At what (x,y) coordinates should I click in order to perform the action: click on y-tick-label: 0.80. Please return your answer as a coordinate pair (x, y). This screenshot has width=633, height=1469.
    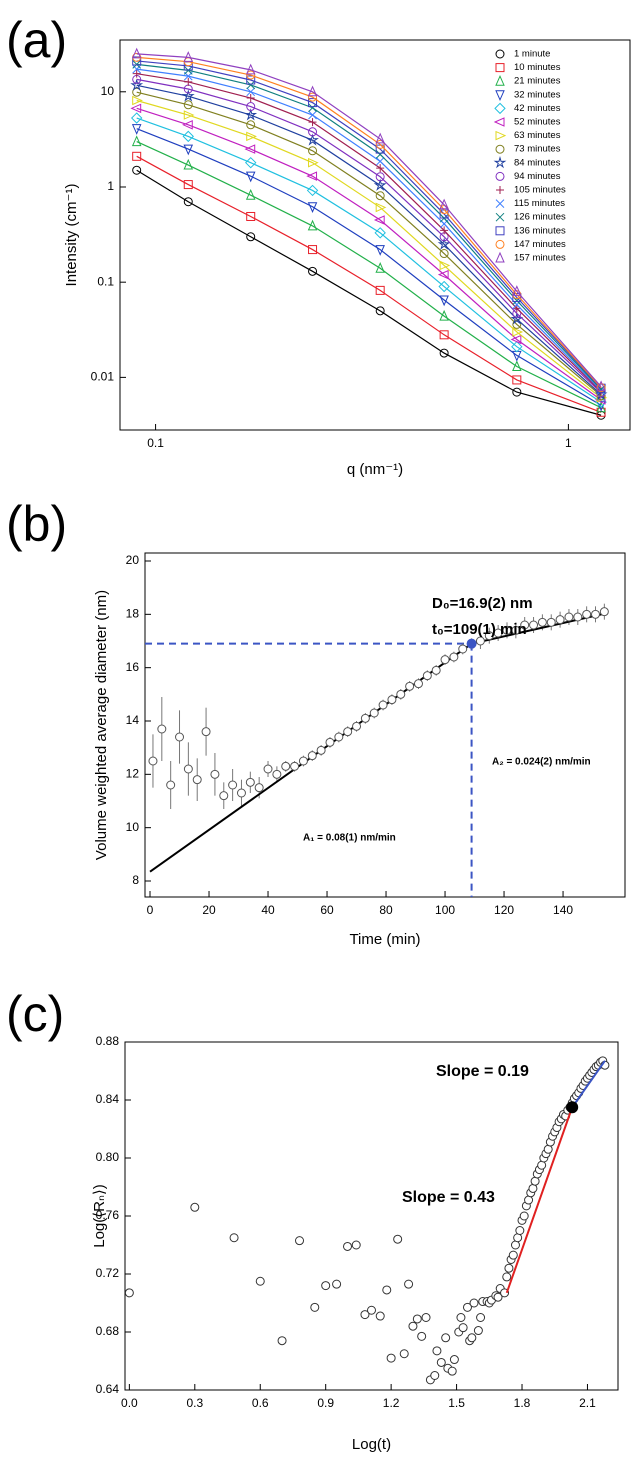
    Looking at the image, I should click on (108, 1157).